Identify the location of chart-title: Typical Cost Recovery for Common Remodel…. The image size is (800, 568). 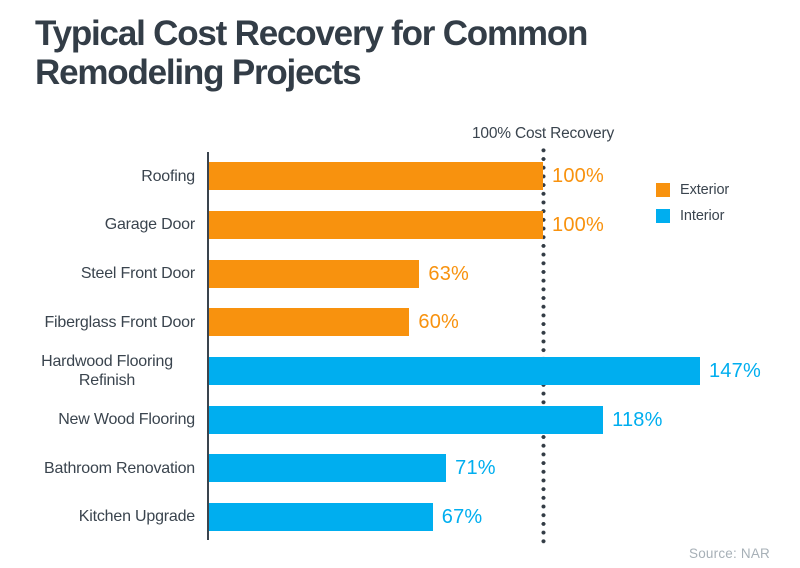
(311, 53).